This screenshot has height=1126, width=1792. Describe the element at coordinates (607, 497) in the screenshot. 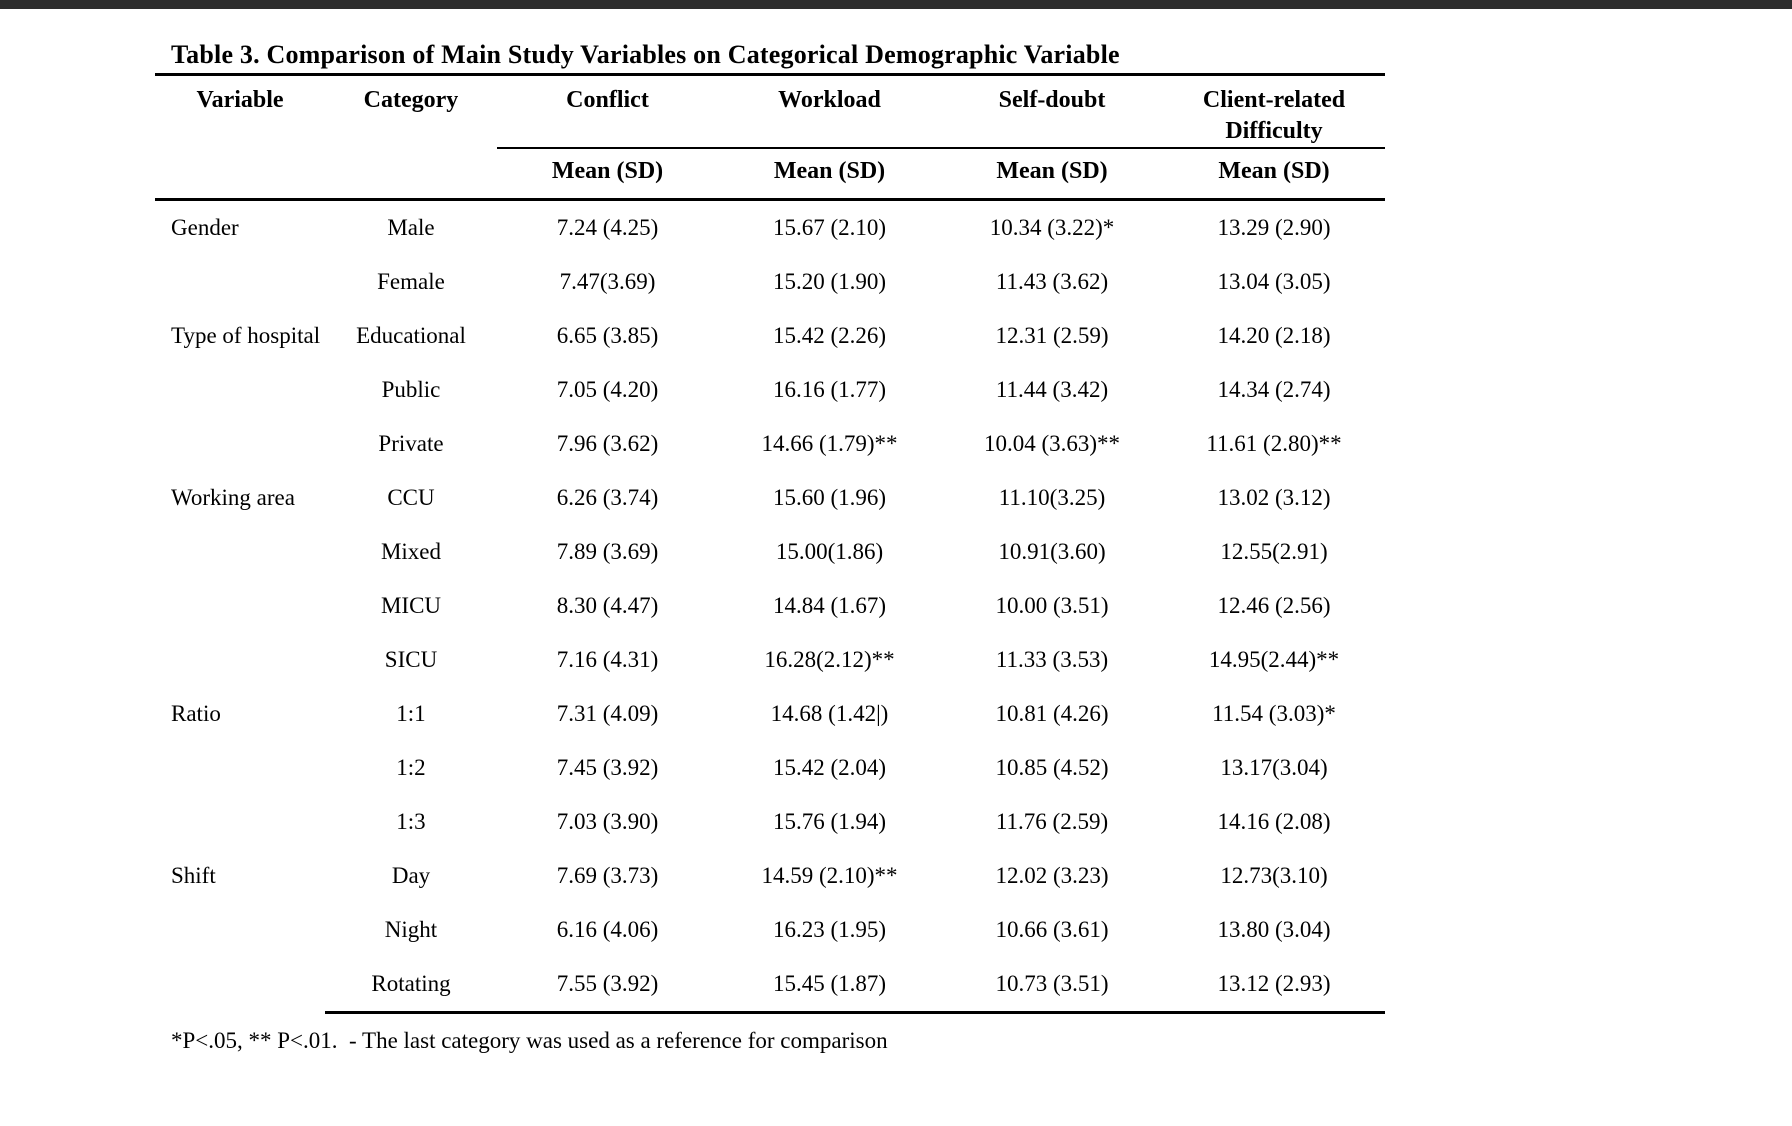

I see `mean-sd-value-cell: 6.26 (3.74)` at that location.